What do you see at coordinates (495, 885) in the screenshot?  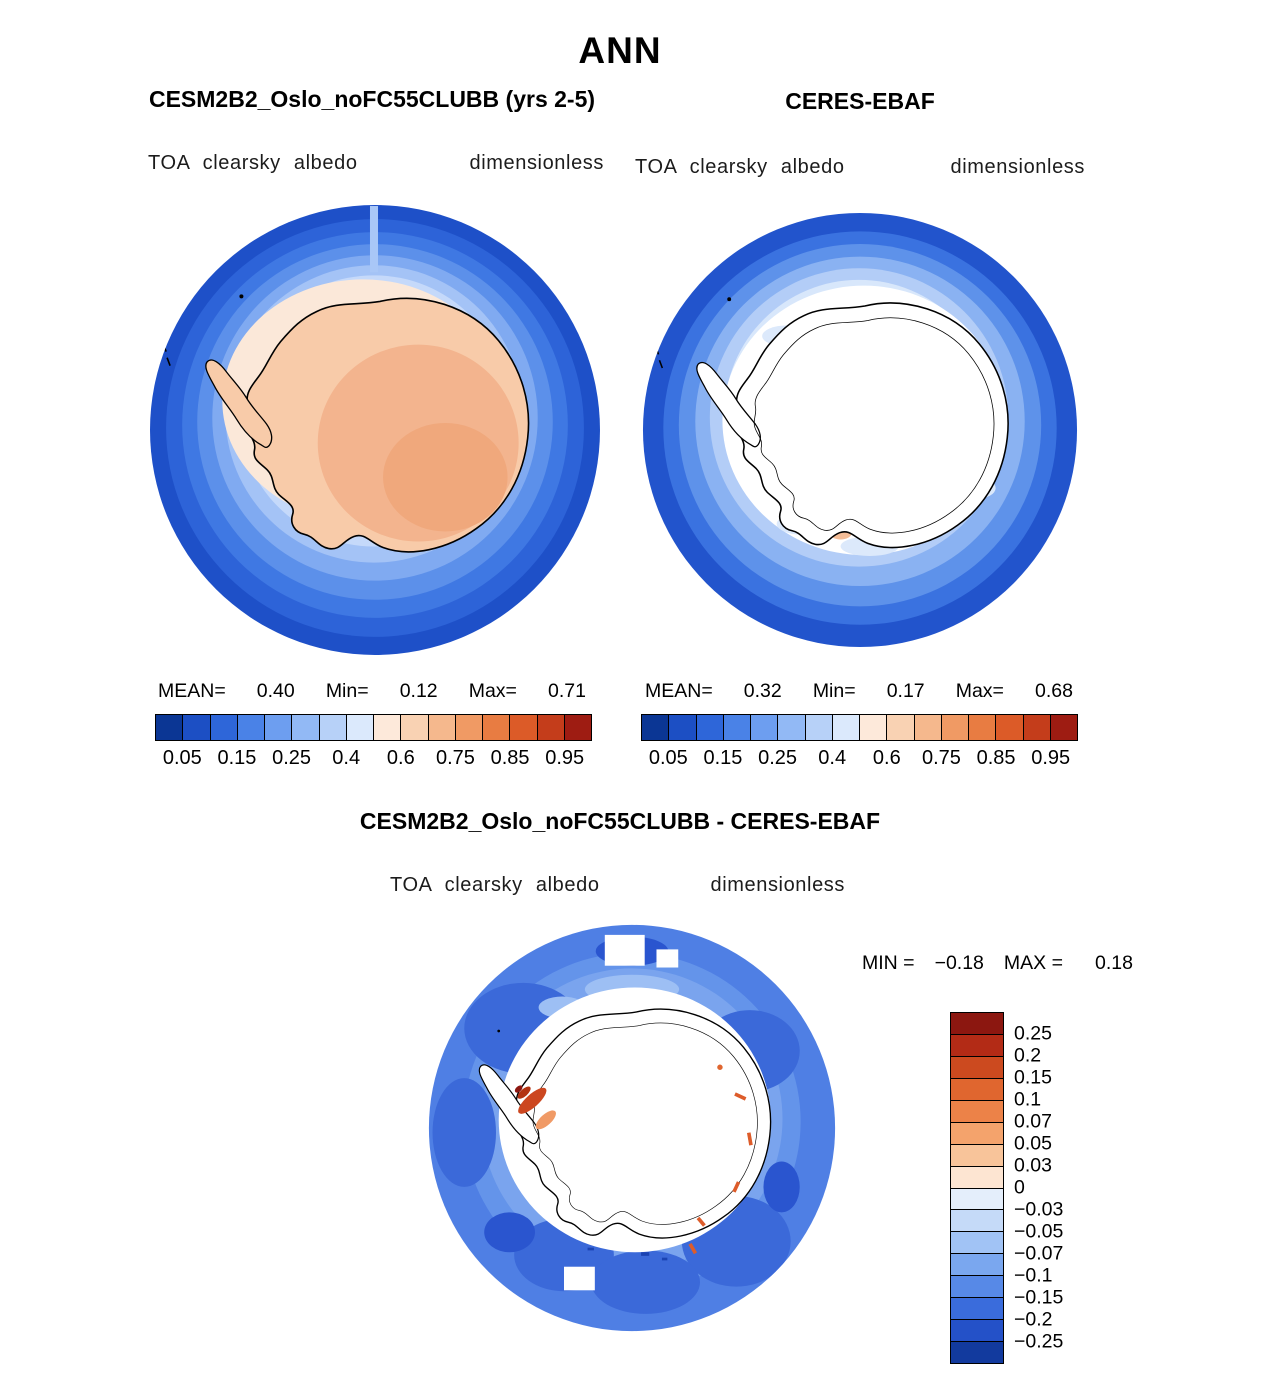 I see `diff-variable-label: TOA clearsky albedo` at bounding box center [495, 885].